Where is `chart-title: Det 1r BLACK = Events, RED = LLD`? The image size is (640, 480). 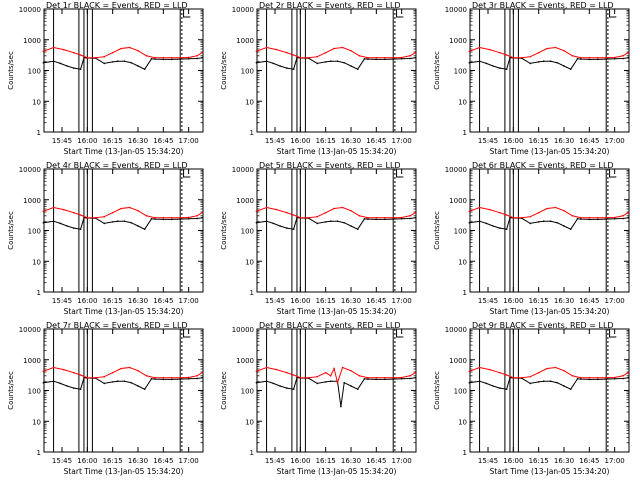
chart-title: Det 1r BLACK = Events, RED = LLD is located at coordinates (117, 5).